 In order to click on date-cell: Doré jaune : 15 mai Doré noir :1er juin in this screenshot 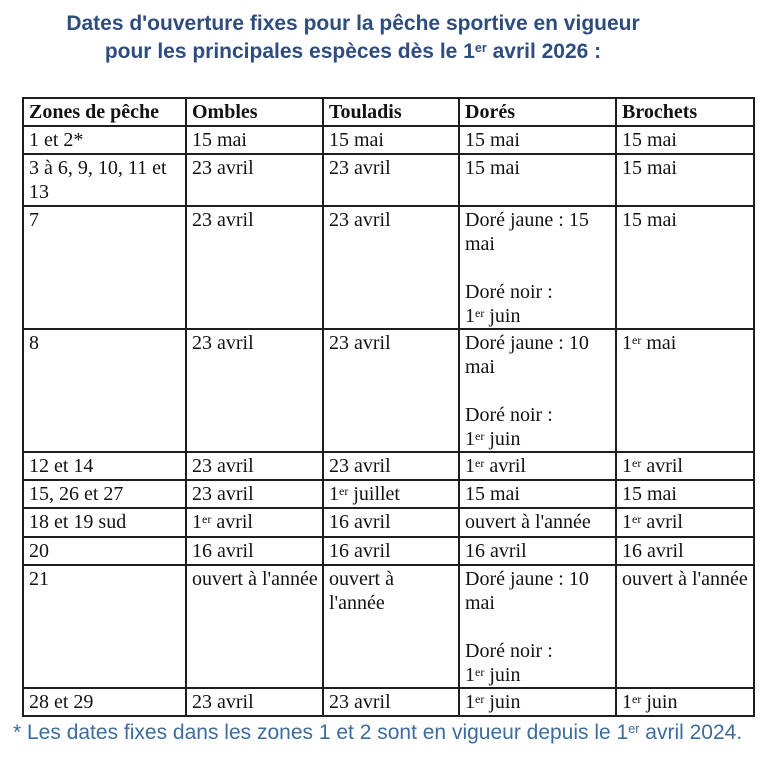, I will do `click(537, 267)`.